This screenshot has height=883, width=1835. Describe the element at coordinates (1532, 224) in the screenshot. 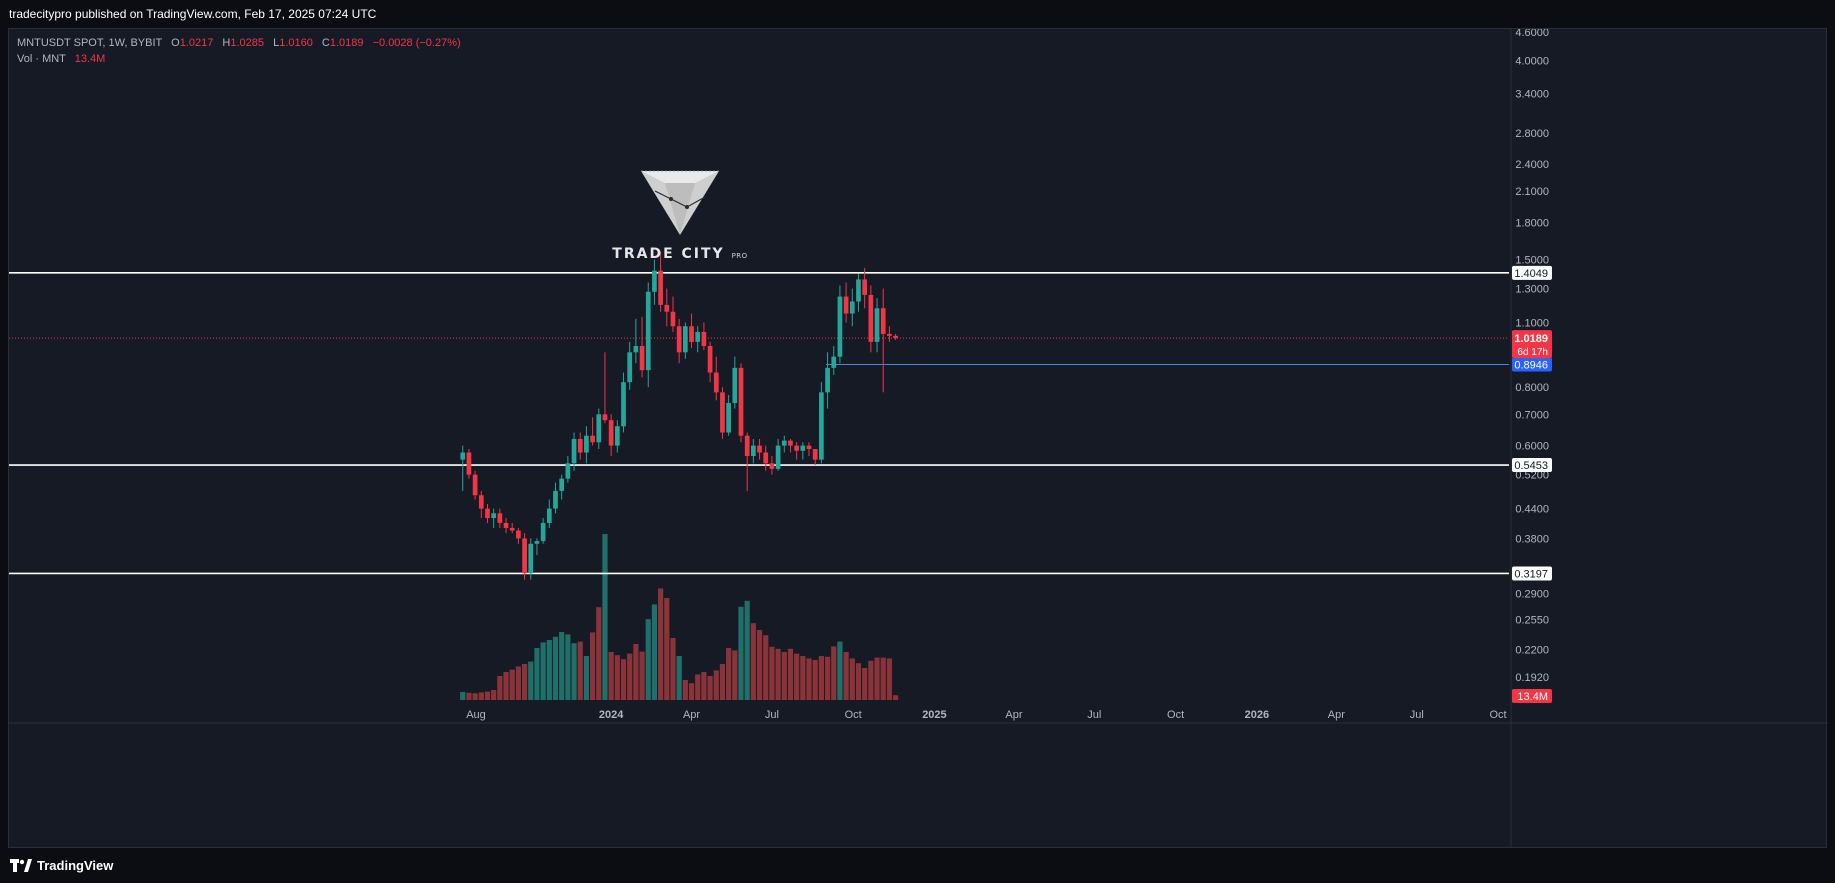

I see `y-tick-label: 1.8000` at that location.